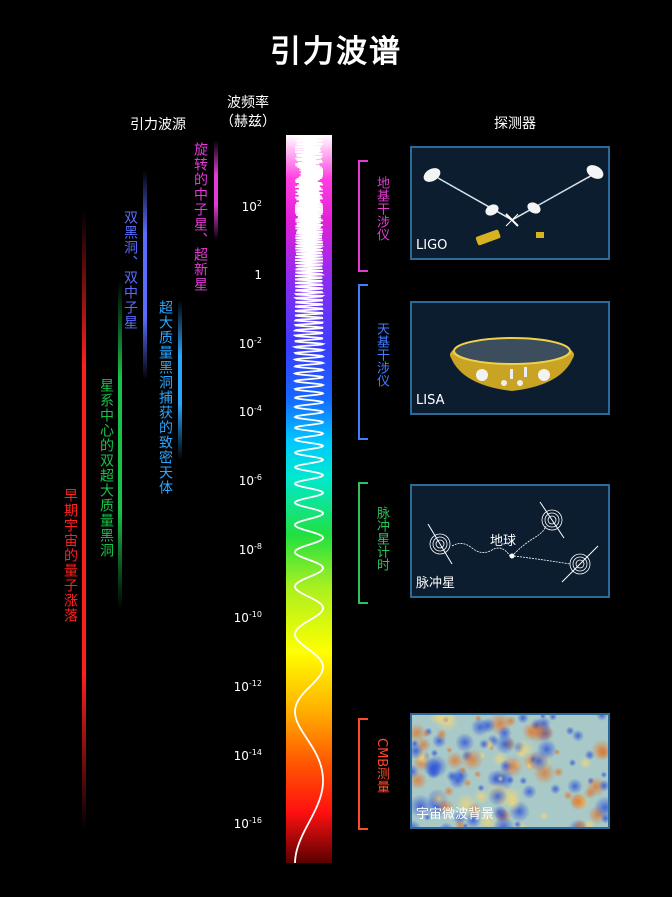 This screenshot has height=897, width=672. I want to click on source-label-binary-bh-ns: 双黑洞、双中子星, so click(130, 270).